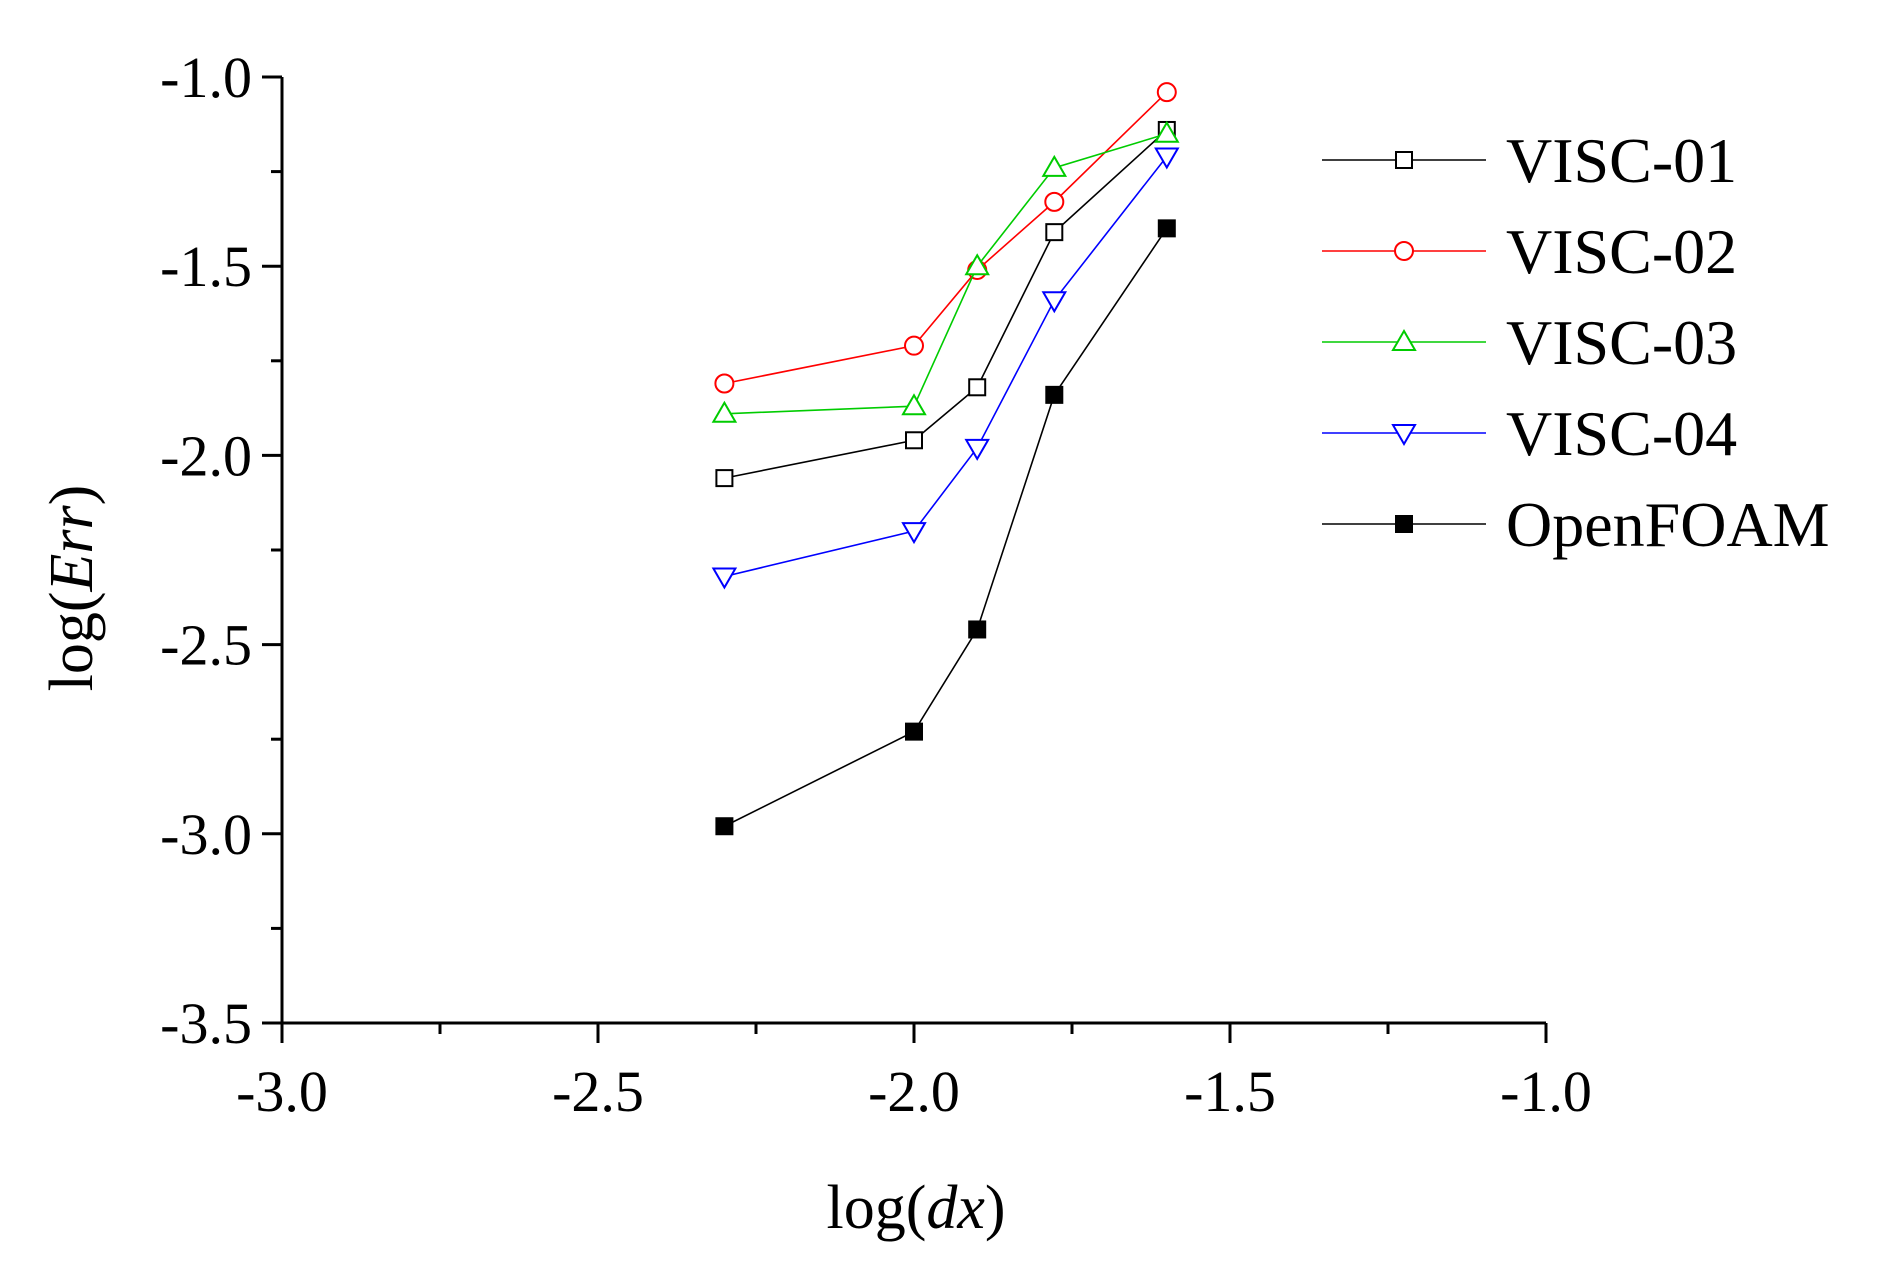 This screenshot has width=1896, height=1277. I want to click on legend-item: VISC-01, so click(1529, 160).